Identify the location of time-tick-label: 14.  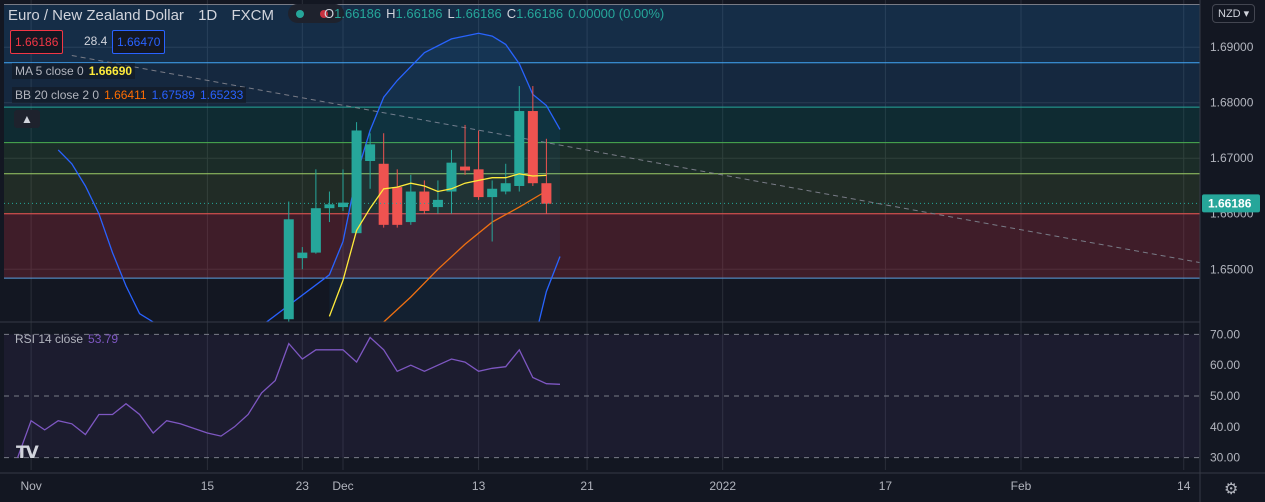
(1184, 486).